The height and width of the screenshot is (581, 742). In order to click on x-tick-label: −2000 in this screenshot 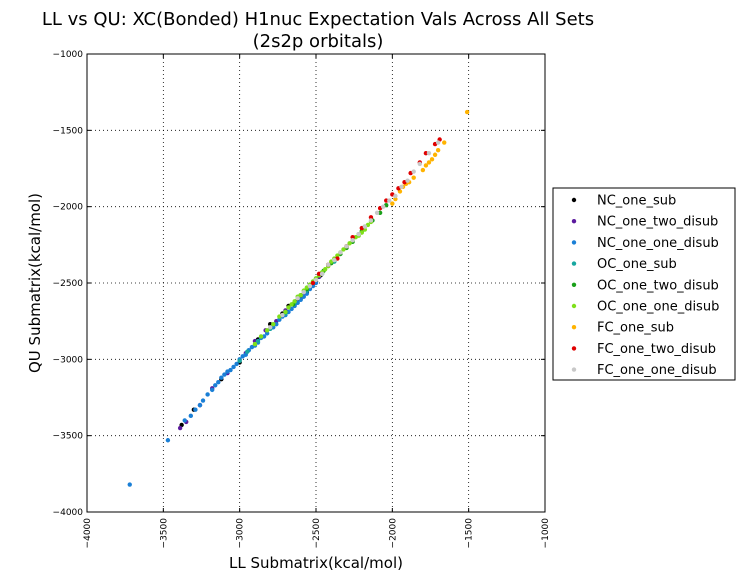, I will do `click(393, 533)`.